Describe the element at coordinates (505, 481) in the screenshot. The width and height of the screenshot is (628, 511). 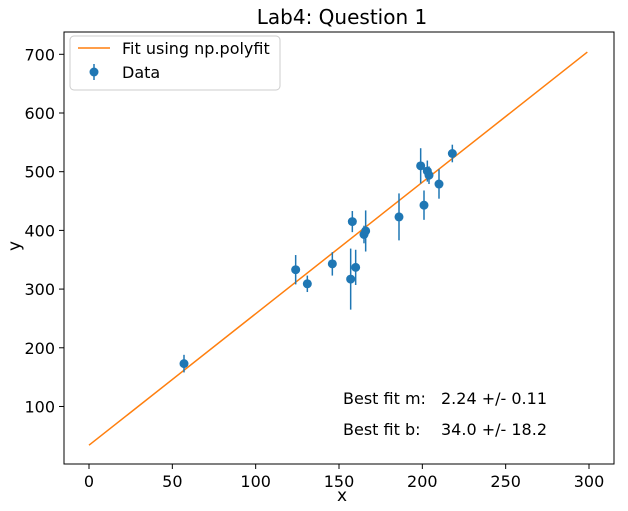
I see `x-tick-label: 250` at that location.